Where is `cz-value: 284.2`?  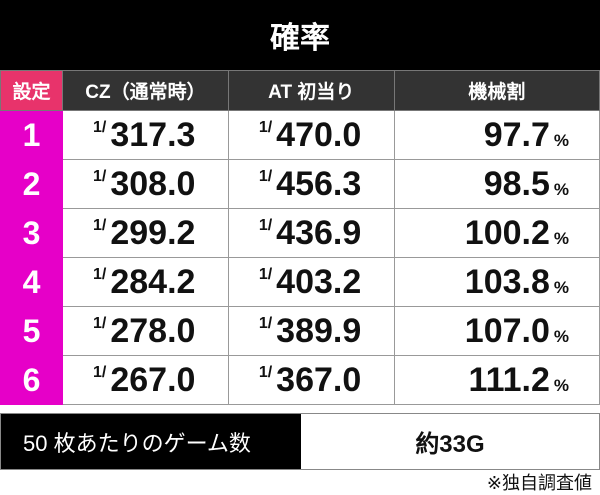 cz-value: 284.2 is located at coordinates (153, 281).